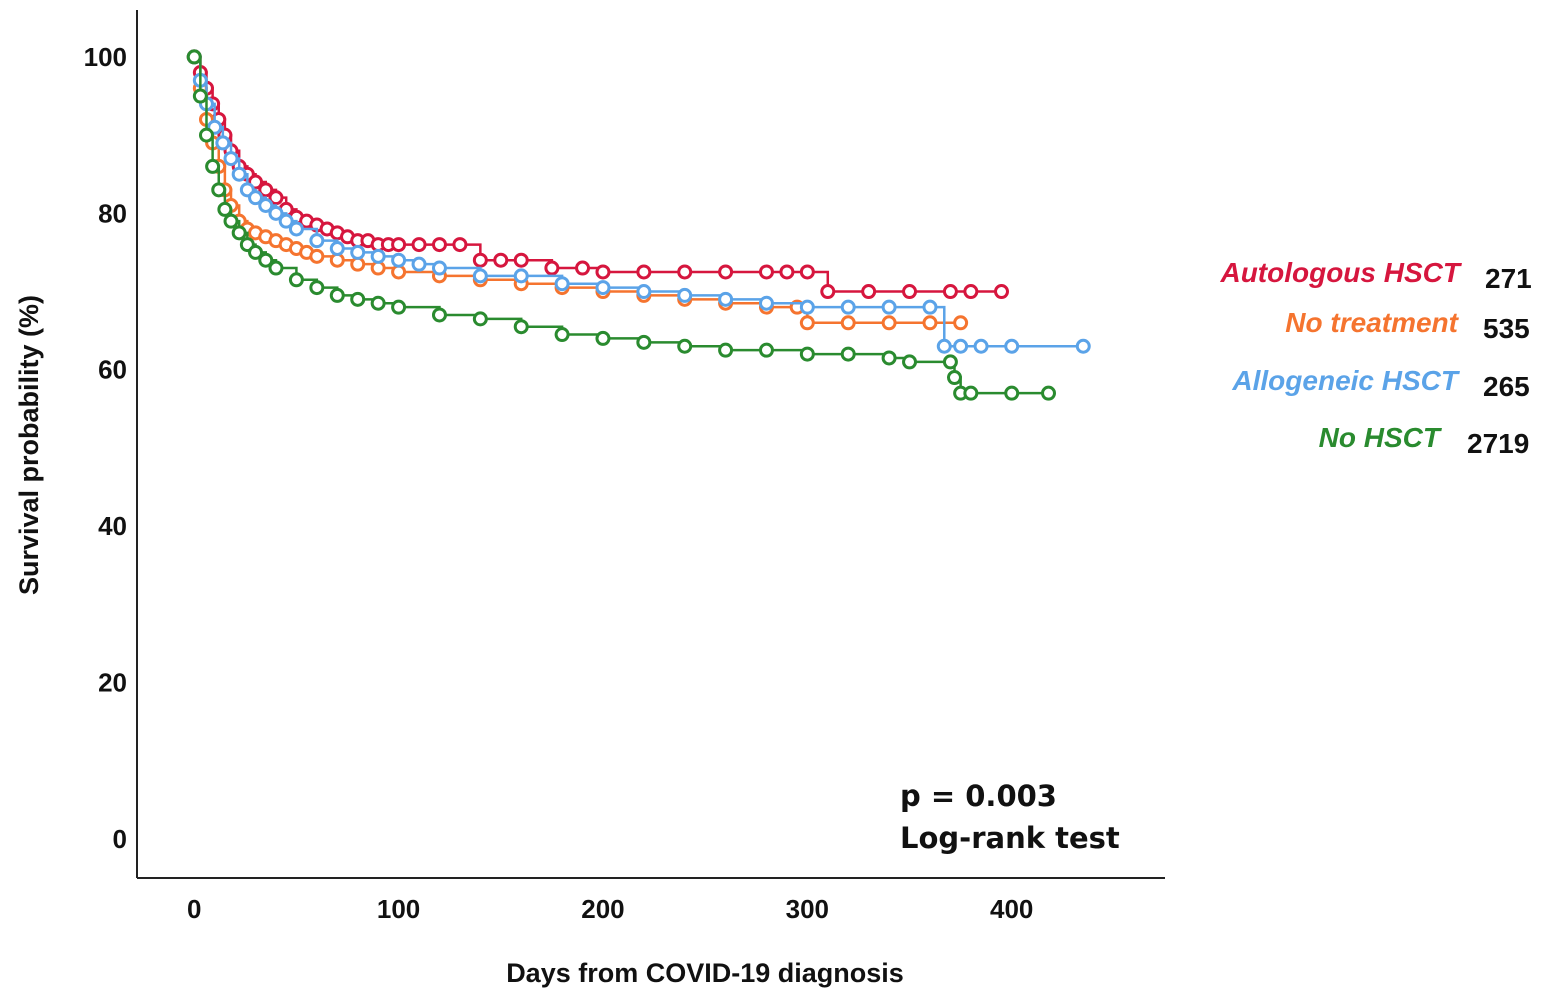 Image resolution: width=1563 pixels, height=991 pixels. What do you see at coordinates (112, 526) in the screenshot?
I see `y-tick-label: 40` at bounding box center [112, 526].